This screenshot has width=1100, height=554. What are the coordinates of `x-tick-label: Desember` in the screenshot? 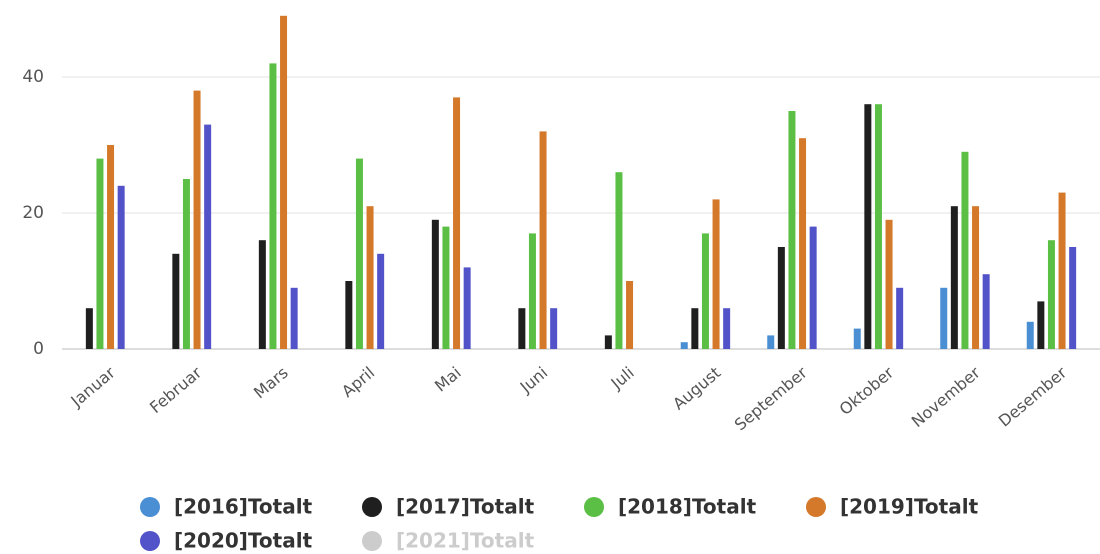 It's located at (1033, 397).